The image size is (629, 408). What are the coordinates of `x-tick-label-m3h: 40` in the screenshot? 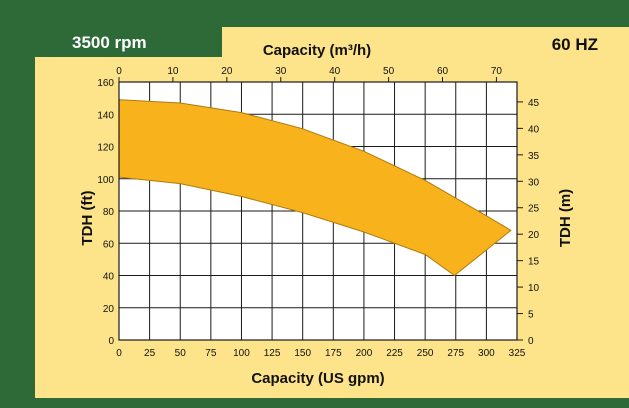 It's located at (335, 71).